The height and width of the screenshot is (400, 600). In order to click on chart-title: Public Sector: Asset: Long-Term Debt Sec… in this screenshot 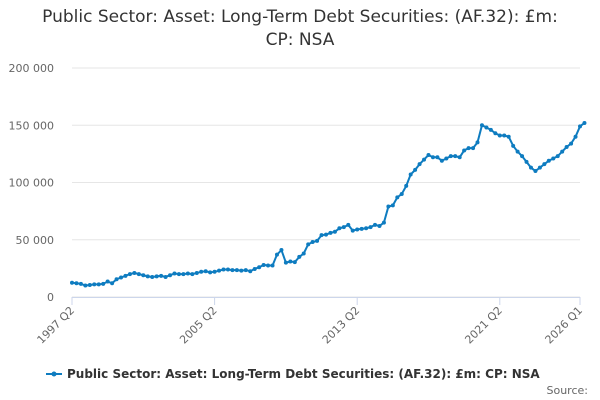, I will do `click(300, 28)`.